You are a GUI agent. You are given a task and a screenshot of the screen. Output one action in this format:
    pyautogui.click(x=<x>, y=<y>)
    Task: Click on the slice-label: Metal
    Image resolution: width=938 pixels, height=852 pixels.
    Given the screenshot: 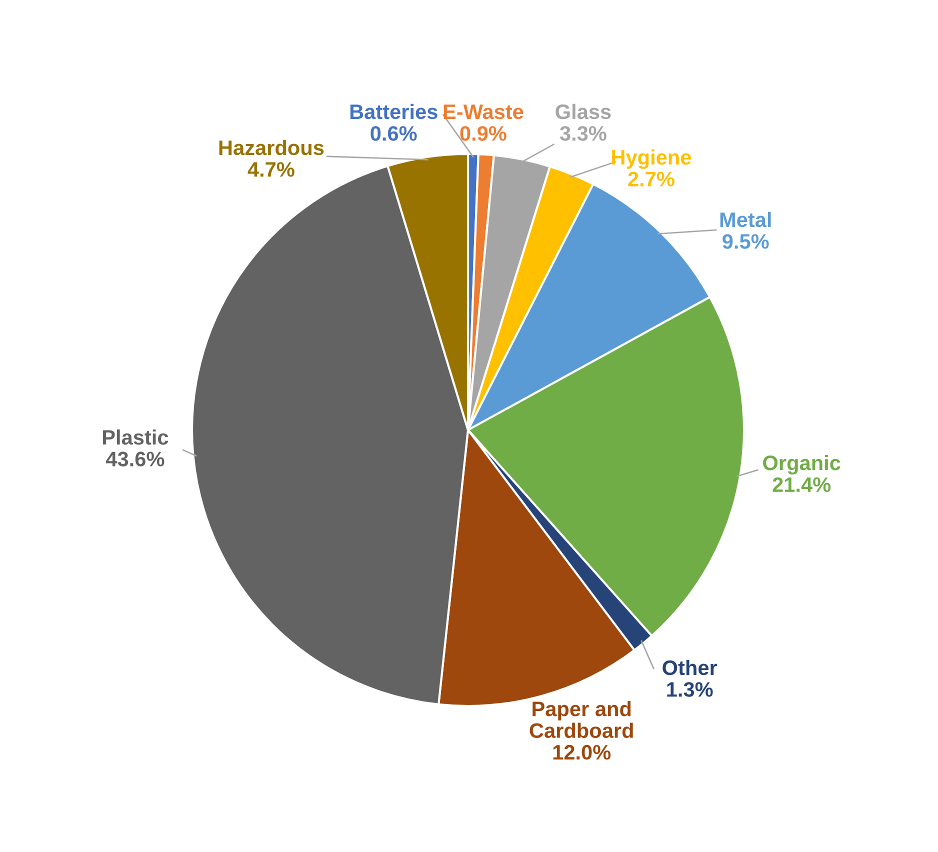 What is the action you would take?
    pyautogui.click(x=745, y=220)
    